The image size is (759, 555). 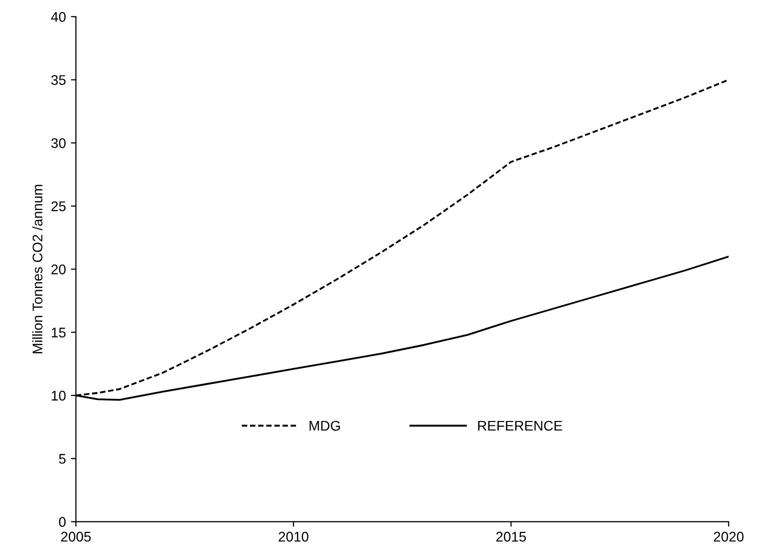 What do you see at coordinates (58, 17) in the screenshot?
I see `y-tick-label: 40` at bounding box center [58, 17].